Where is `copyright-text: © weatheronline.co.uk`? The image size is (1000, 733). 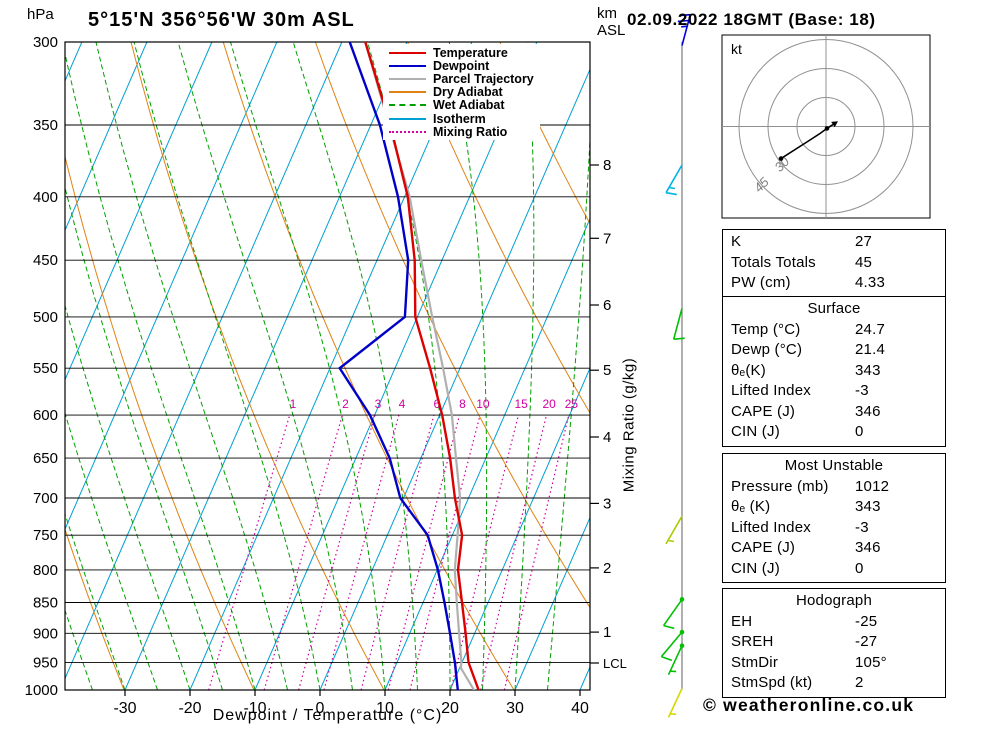
copyright-text: © weatheronline.co.uk is located at coordinates (809, 705).